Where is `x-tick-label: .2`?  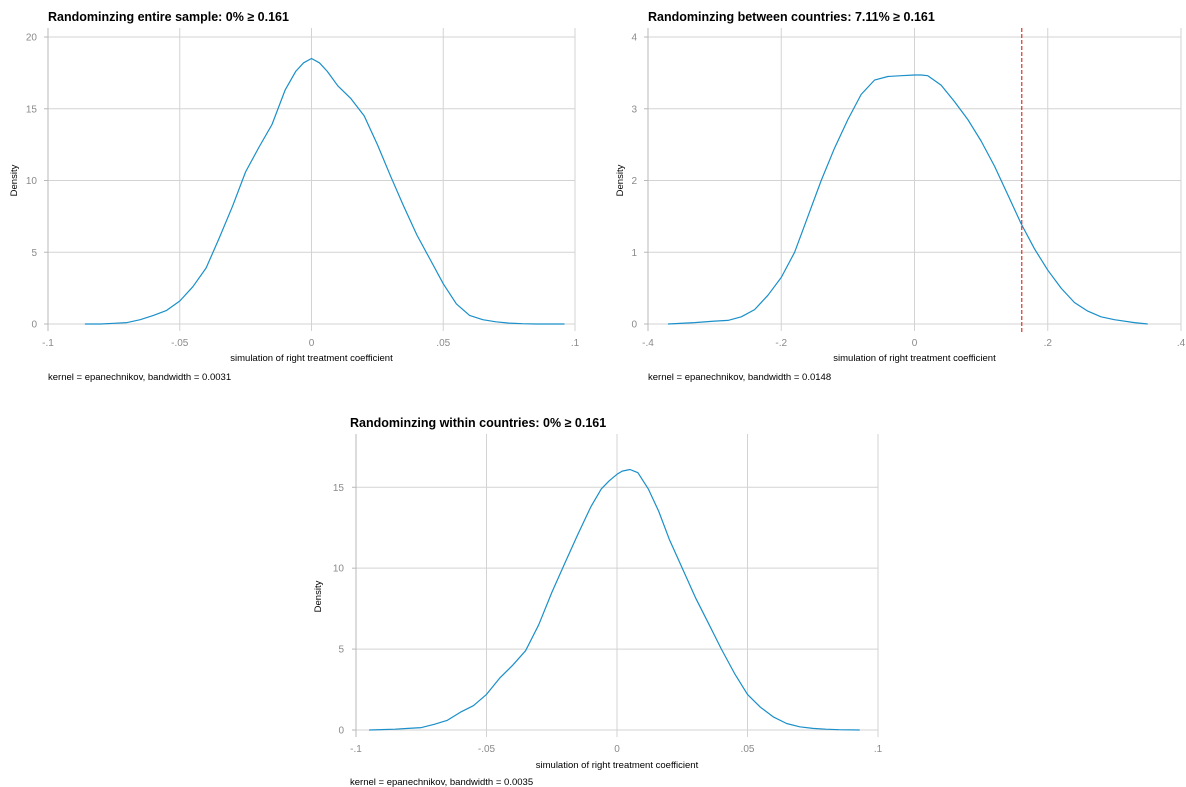
x-tick-label: .2 is located at coordinates (1048, 343).